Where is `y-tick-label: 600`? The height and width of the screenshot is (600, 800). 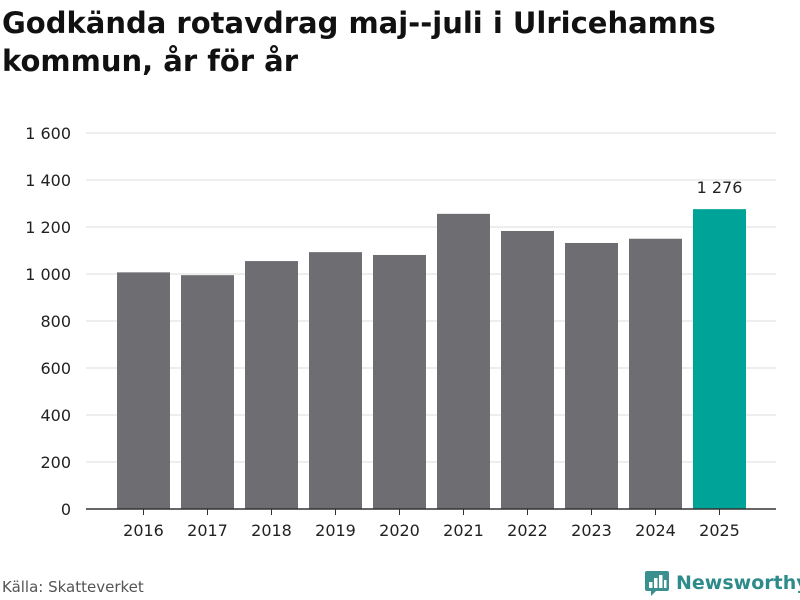 y-tick-label: 600 is located at coordinates (55, 368).